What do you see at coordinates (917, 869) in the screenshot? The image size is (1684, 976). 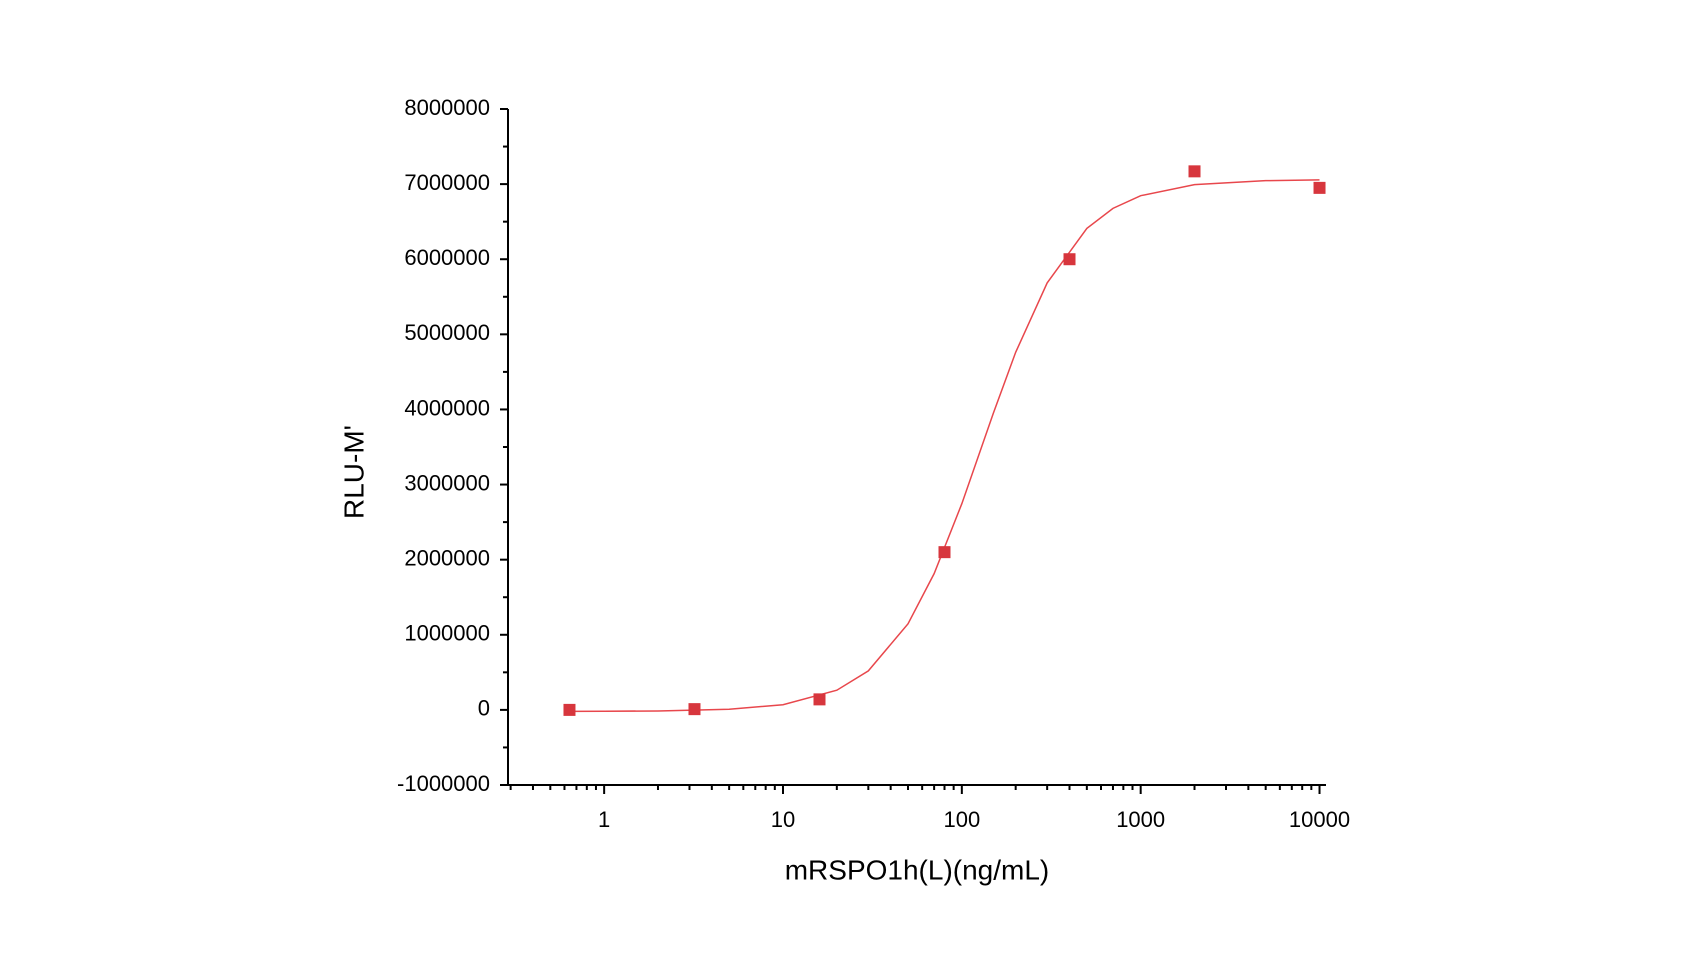 I see `x-axis-title: mRSPO1h(L)(ng/mL)` at bounding box center [917, 869].